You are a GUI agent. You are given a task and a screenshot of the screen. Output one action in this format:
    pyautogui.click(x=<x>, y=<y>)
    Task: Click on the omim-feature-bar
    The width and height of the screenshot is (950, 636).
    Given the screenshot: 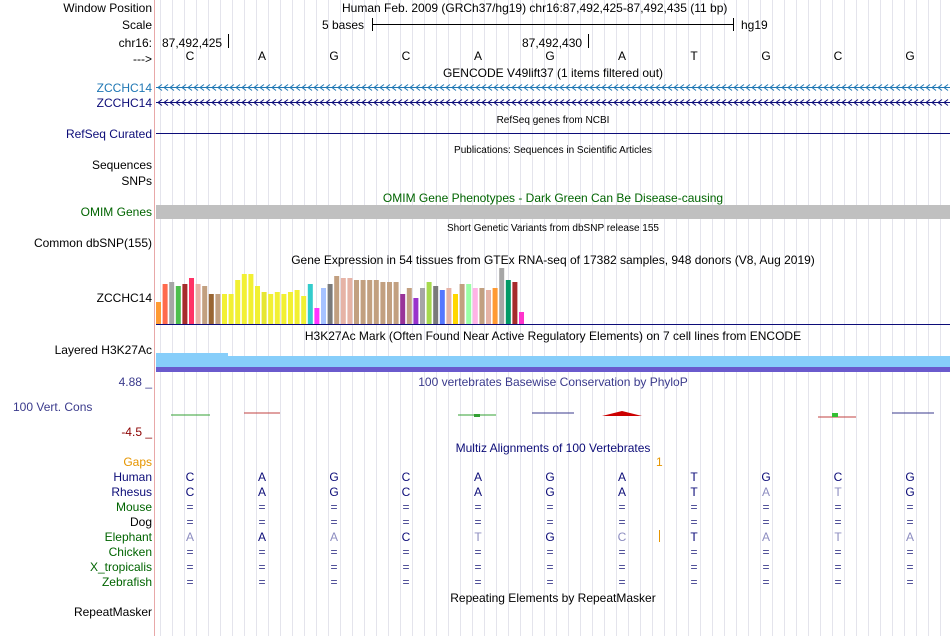 What is the action you would take?
    pyautogui.click(x=553, y=212)
    